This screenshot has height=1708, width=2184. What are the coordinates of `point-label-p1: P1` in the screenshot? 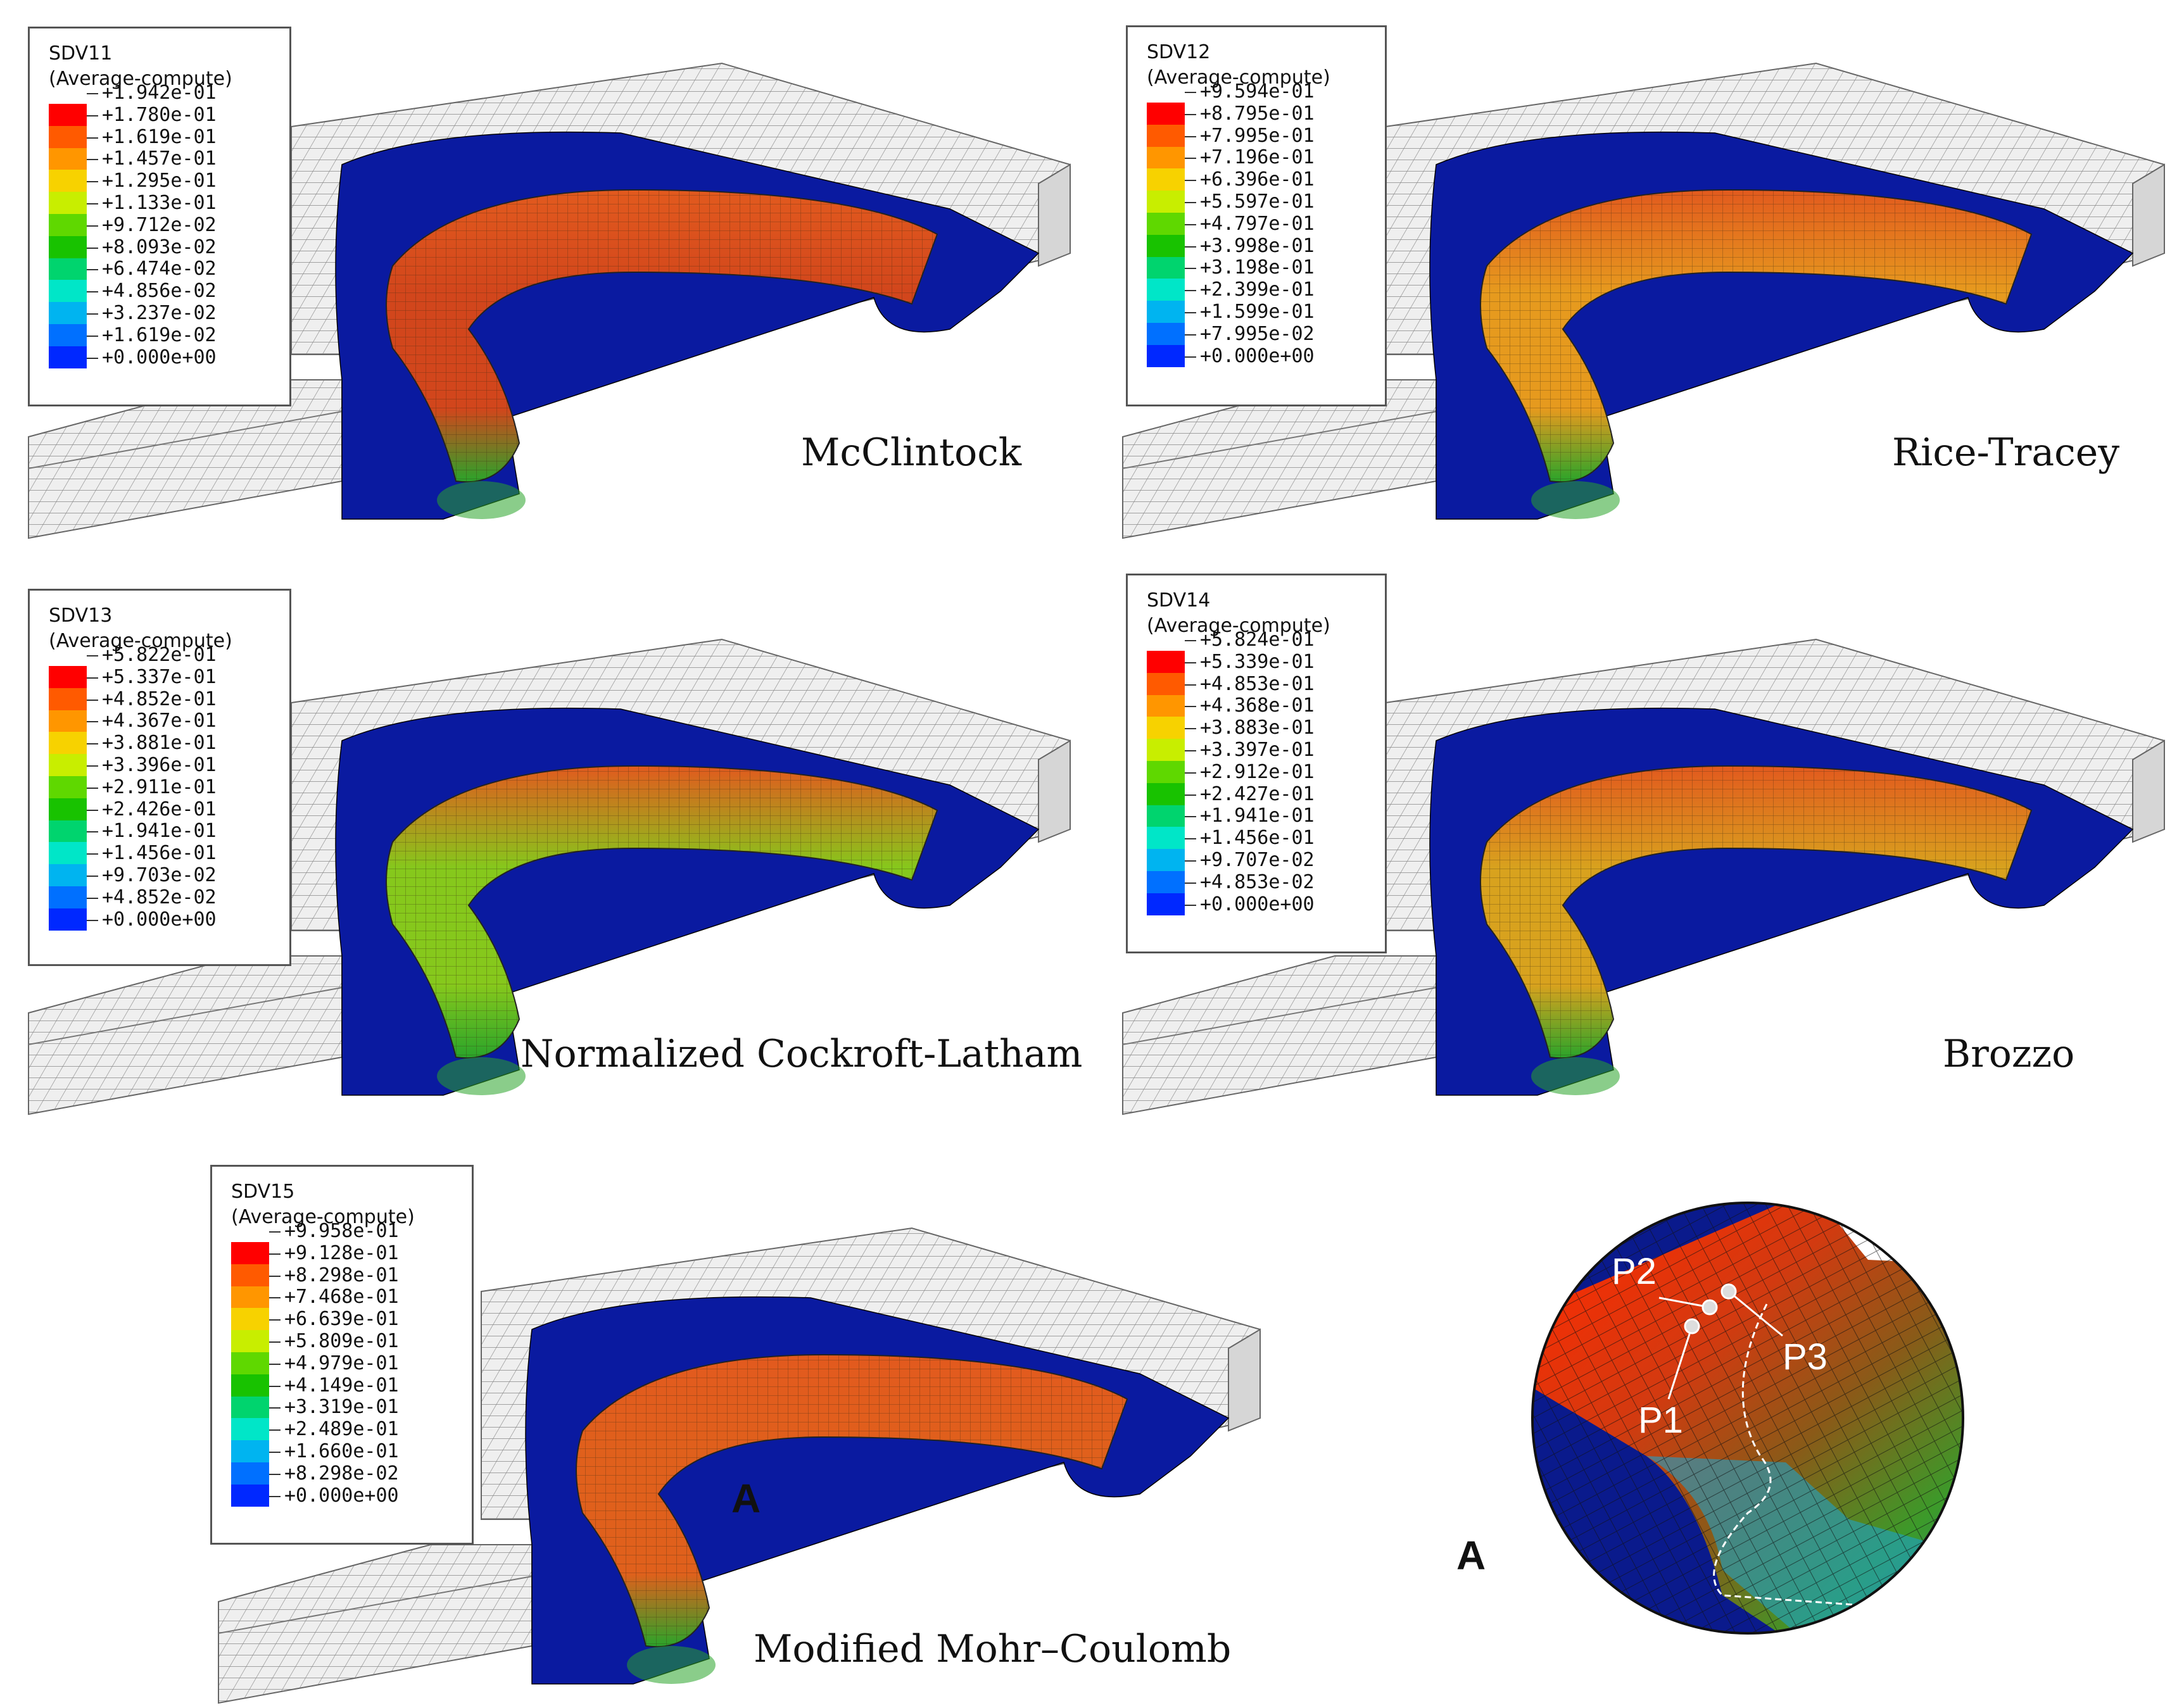 It's located at (1660, 1420).